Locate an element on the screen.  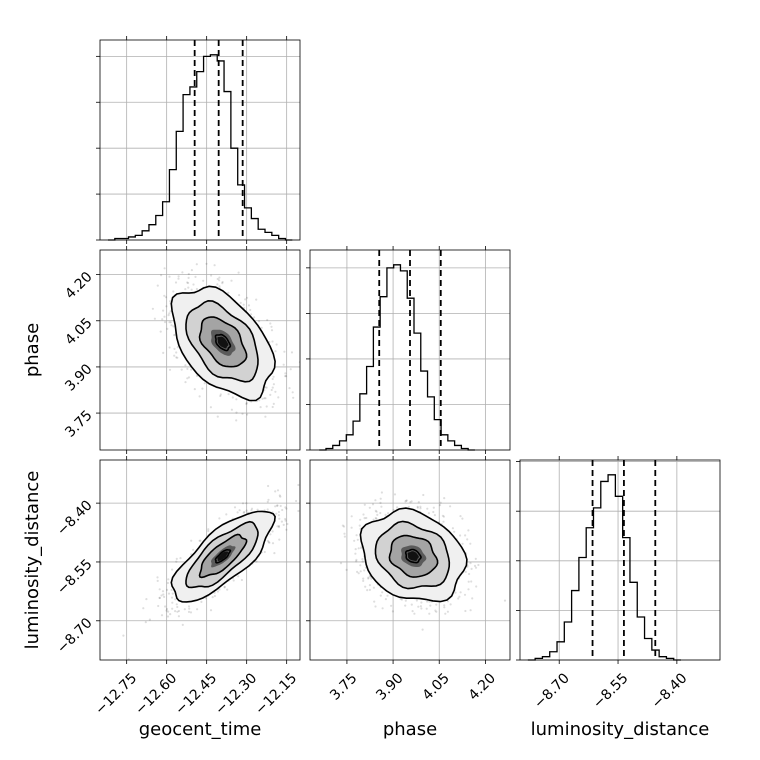
panel-frame is located at coordinates (200, 140).